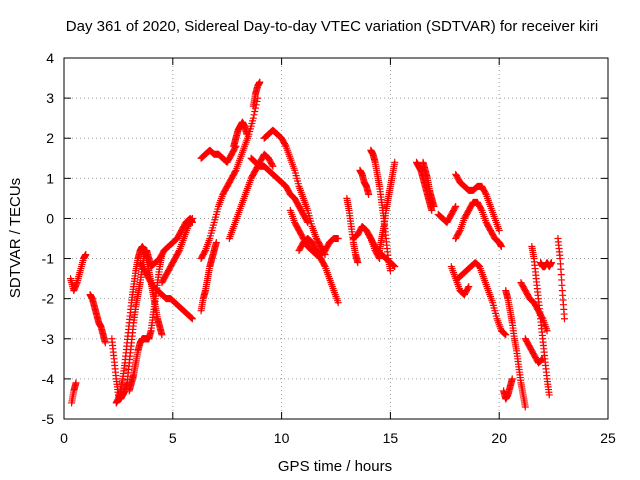 This screenshot has height=480, width=640. Describe the element at coordinates (48, 339) in the screenshot. I see `y-tick-label: -3` at that location.